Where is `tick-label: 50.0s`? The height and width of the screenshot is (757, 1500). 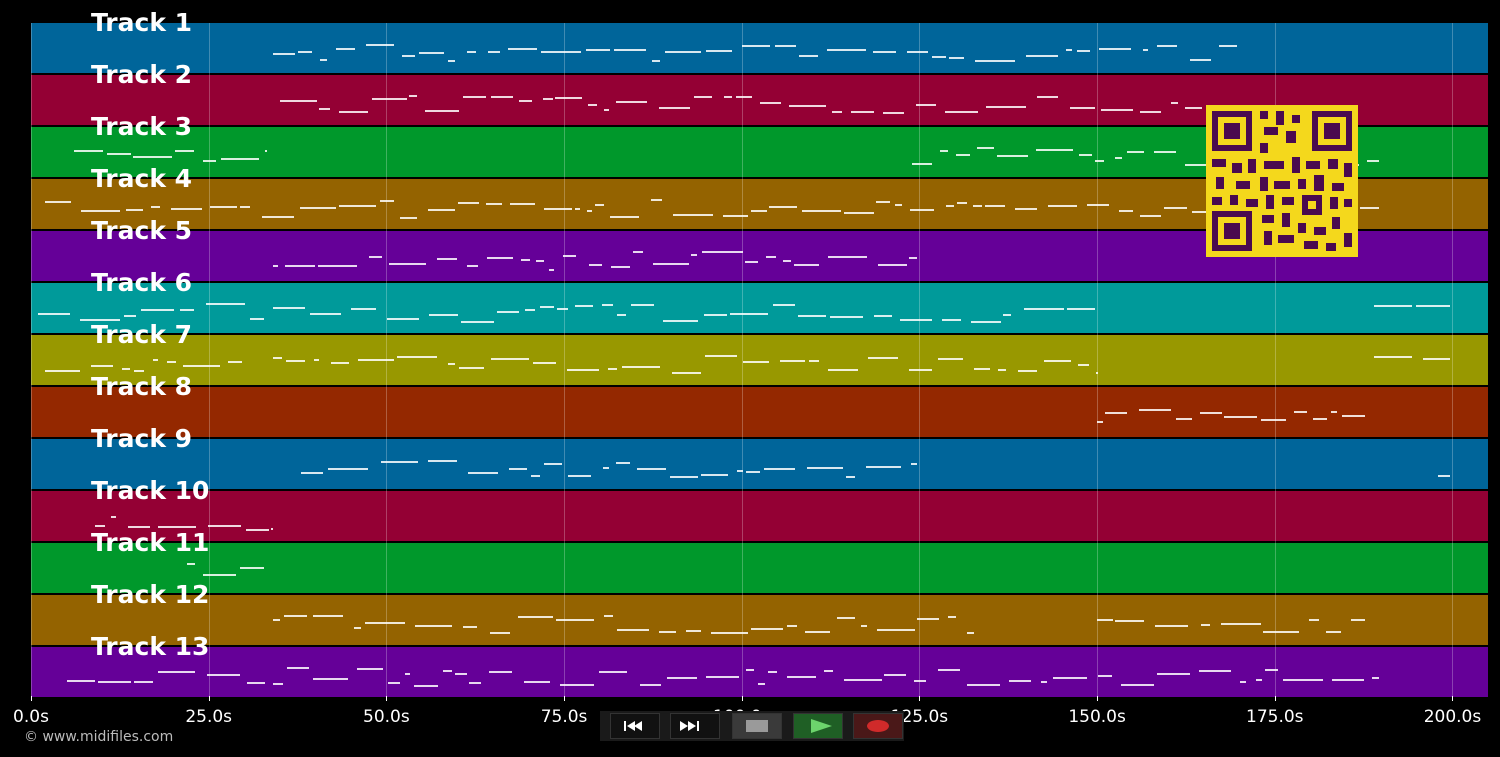 tick-label: 50.0s is located at coordinates (386, 717).